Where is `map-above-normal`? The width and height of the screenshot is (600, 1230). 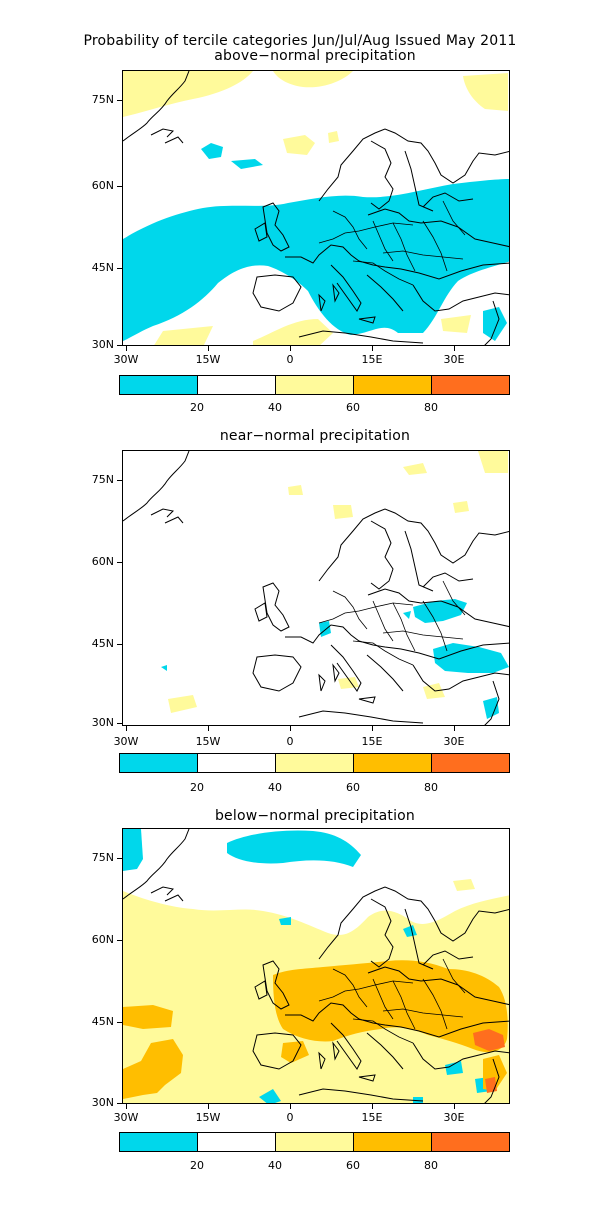
map-above-normal is located at coordinates (316, 208).